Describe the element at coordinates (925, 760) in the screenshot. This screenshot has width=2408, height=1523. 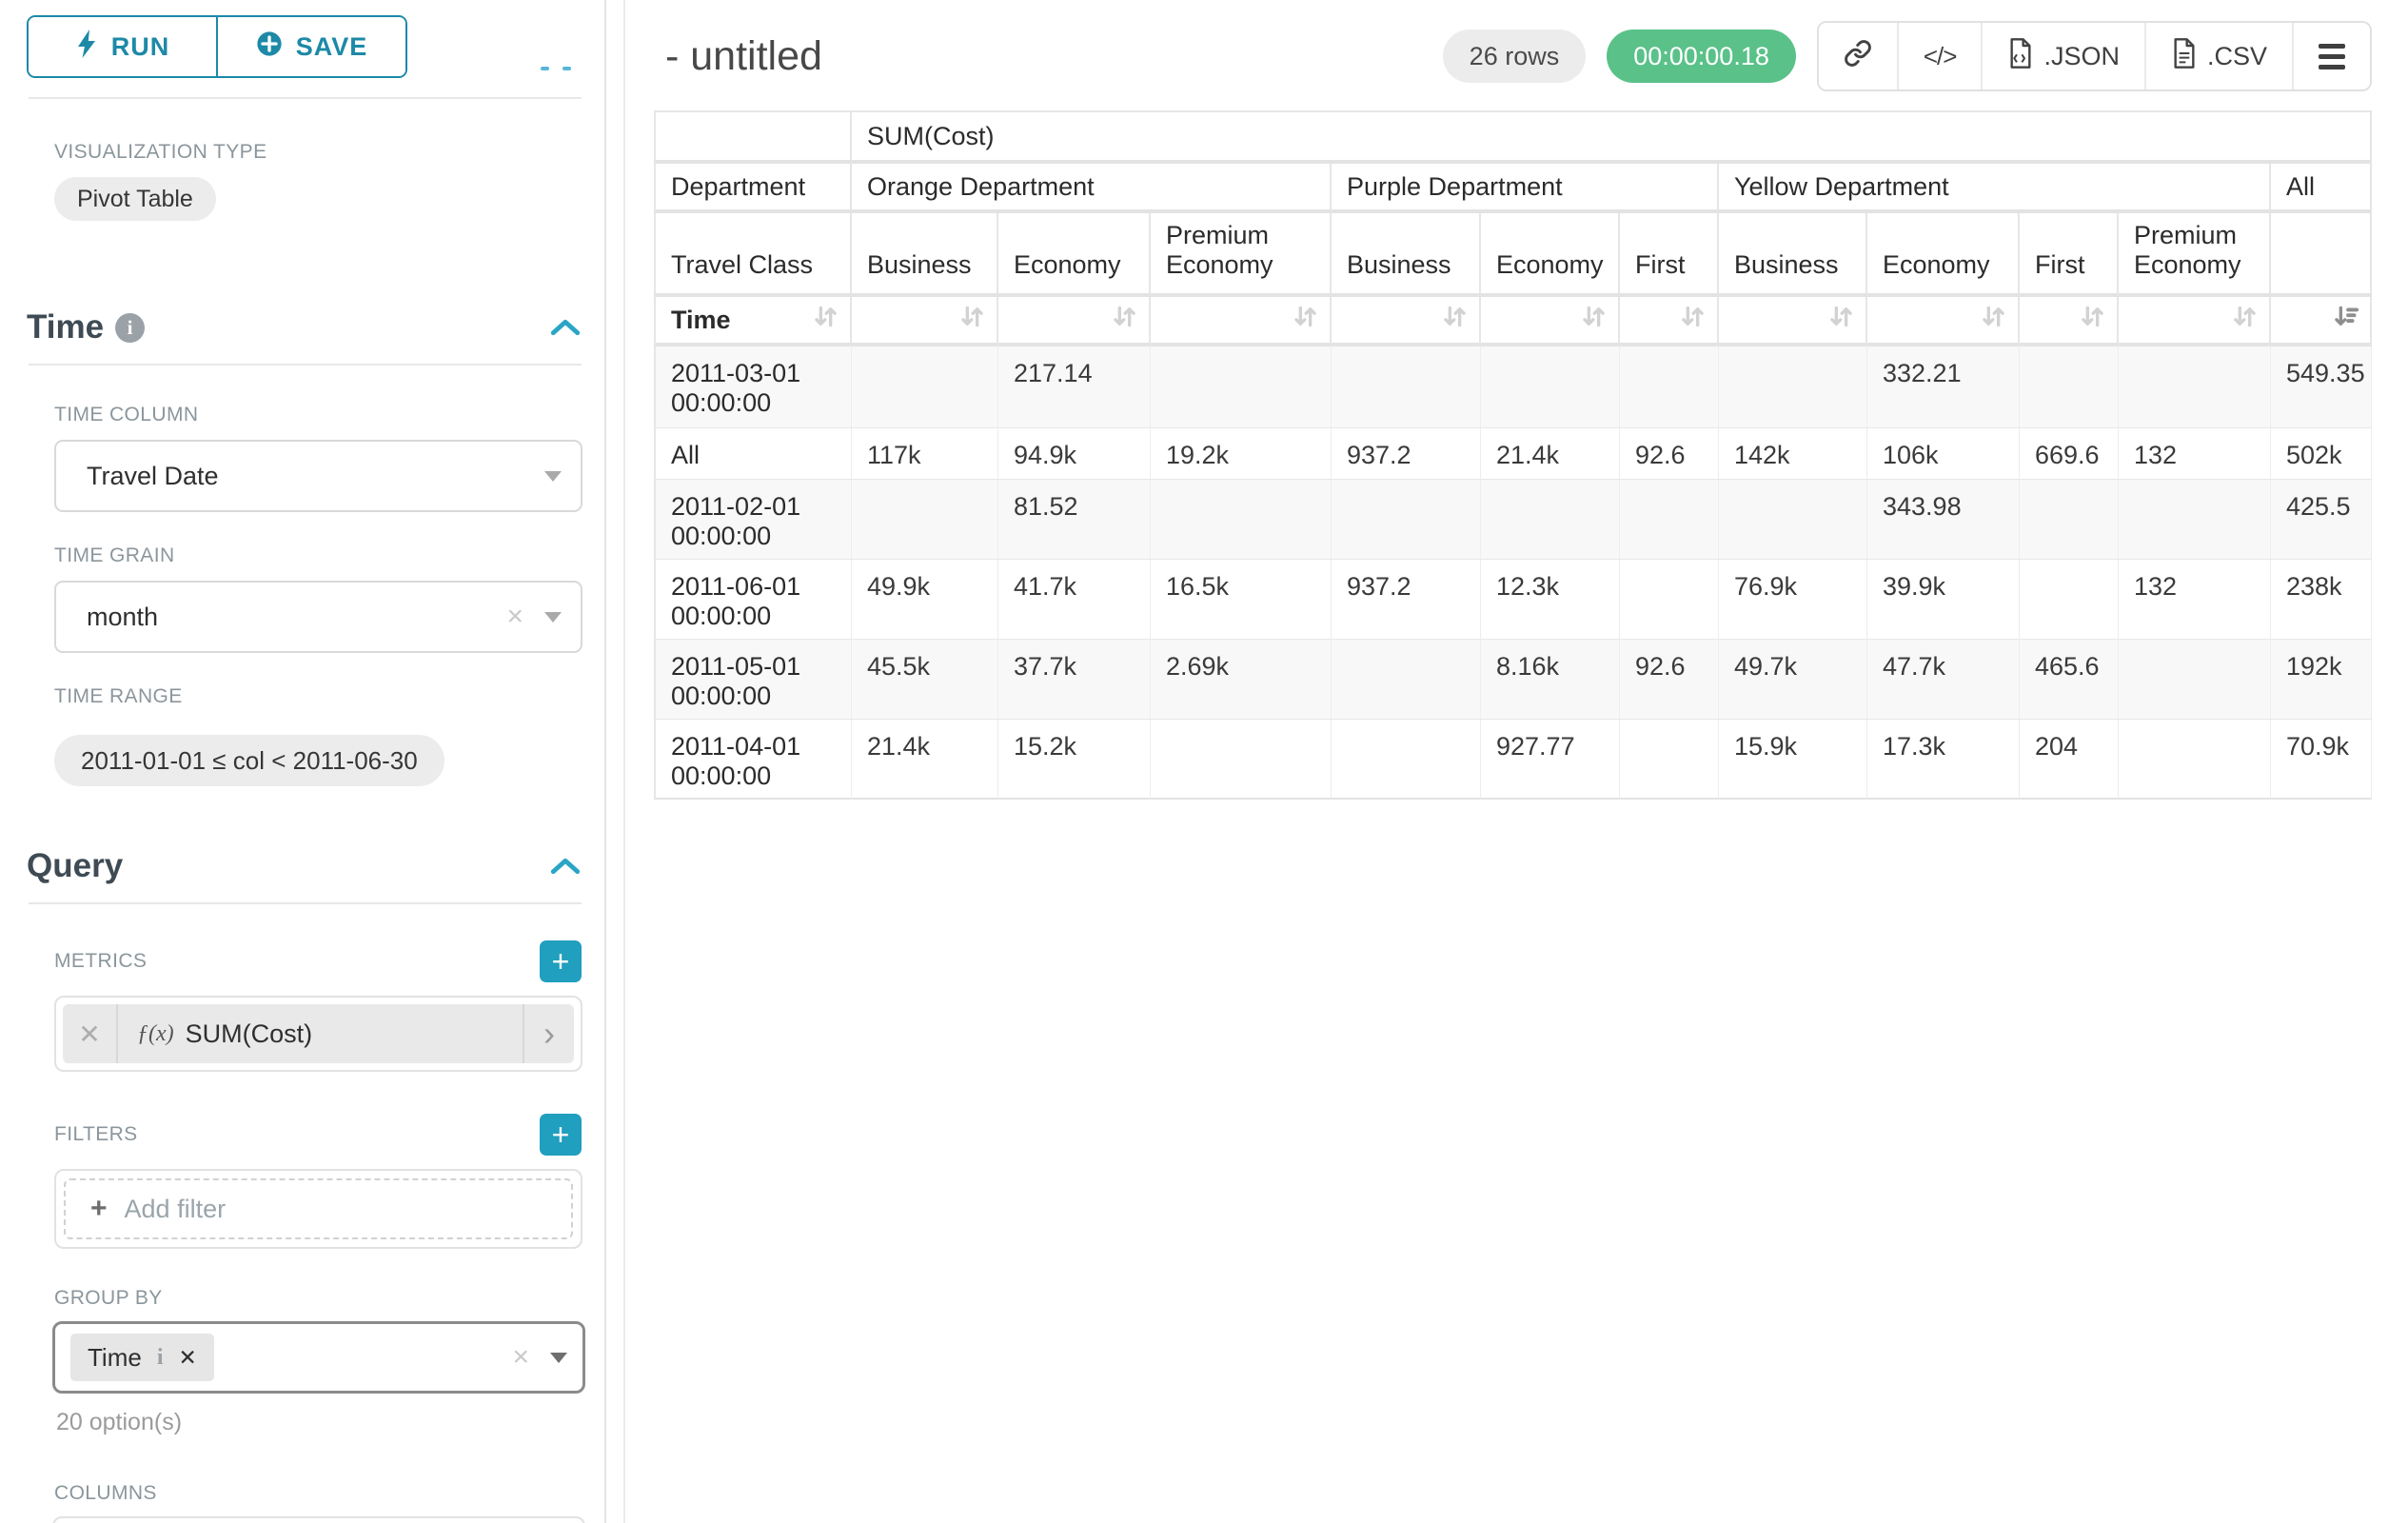
I see `pivot-cell: 21.4k` at that location.